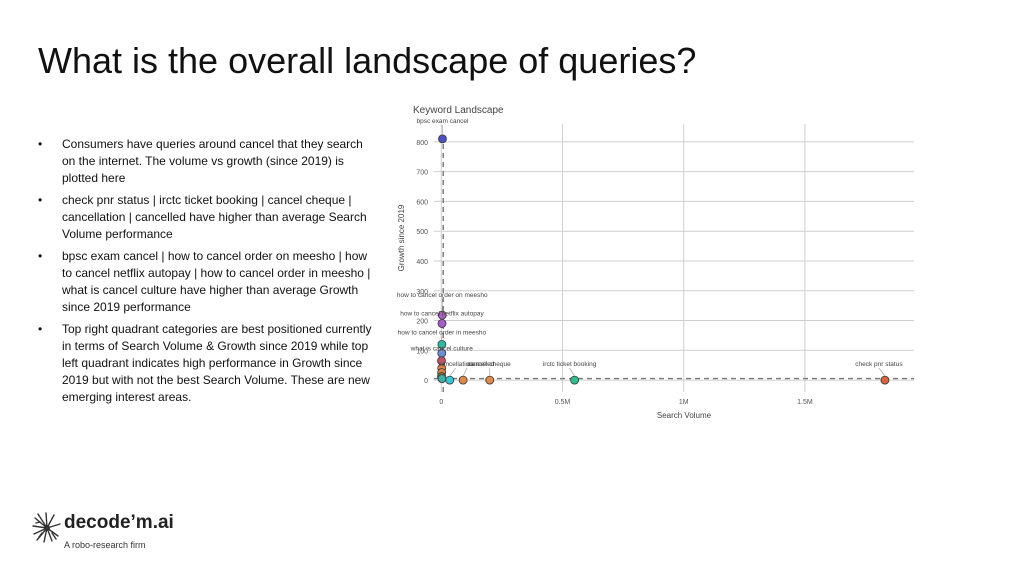 The height and width of the screenshot is (576, 1024). Describe the element at coordinates (441, 402) in the screenshot. I see `x-tick-label: 0` at that location.